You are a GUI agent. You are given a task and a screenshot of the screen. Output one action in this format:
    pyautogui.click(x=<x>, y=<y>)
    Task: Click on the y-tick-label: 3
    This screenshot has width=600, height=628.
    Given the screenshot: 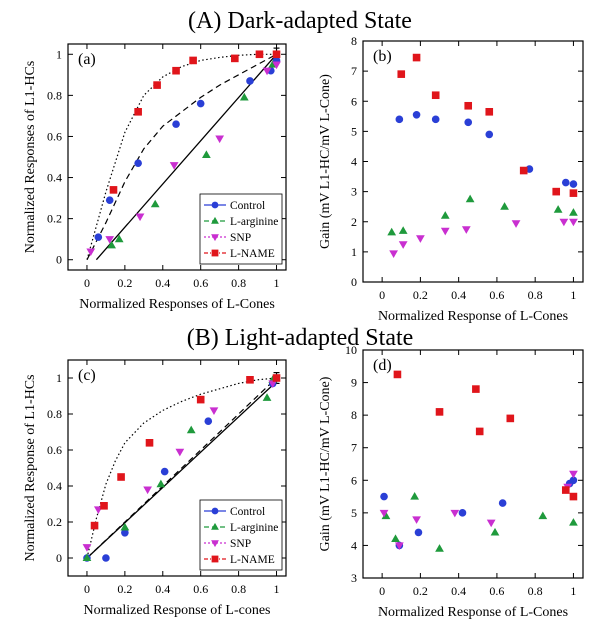 What is the action you would take?
    pyautogui.click(x=354, y=192)
    